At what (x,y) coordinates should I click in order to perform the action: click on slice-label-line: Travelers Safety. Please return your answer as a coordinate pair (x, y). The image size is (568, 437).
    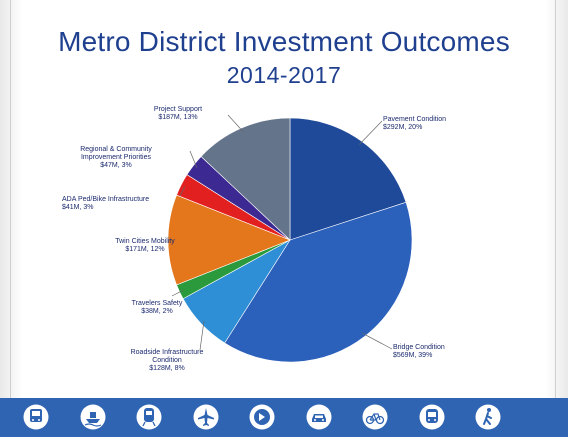
    Looking at the image, I should click on (157, 303).